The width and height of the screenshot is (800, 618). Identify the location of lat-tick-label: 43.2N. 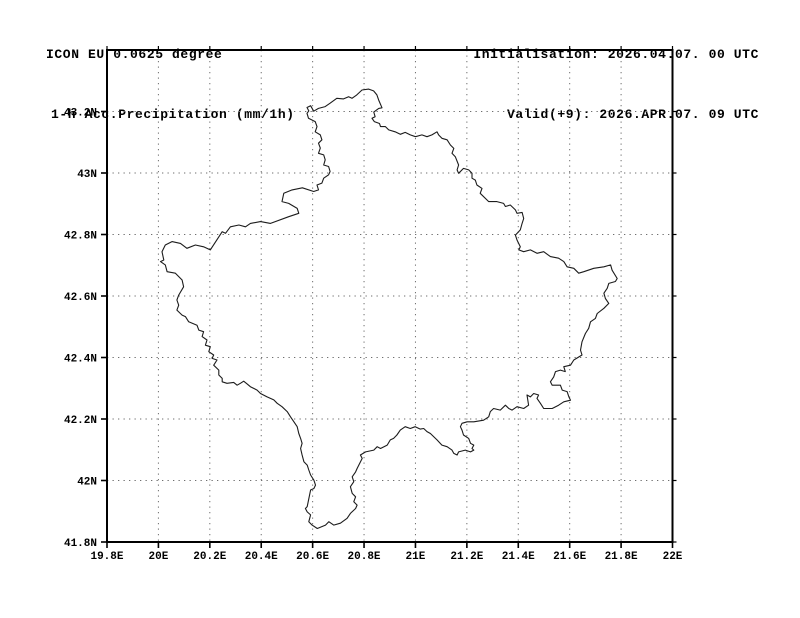
(80, 114).